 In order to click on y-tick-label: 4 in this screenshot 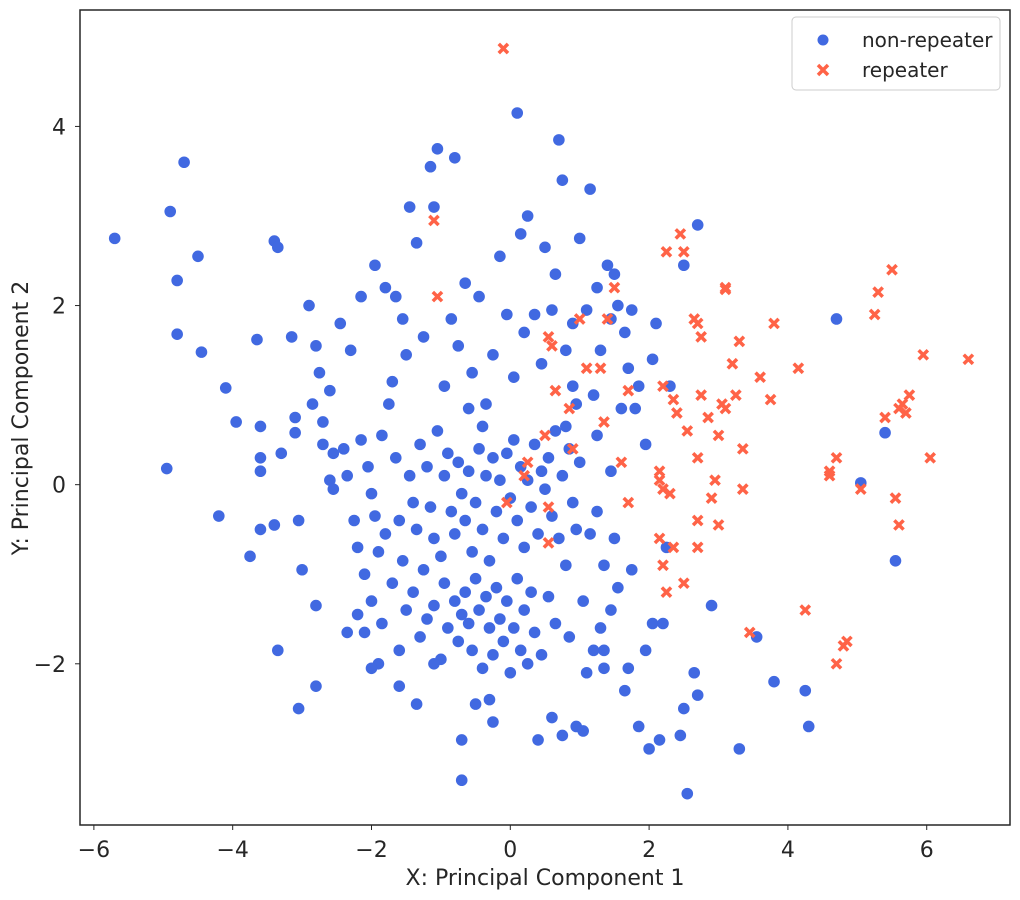, I will do `click(59, 127)`.